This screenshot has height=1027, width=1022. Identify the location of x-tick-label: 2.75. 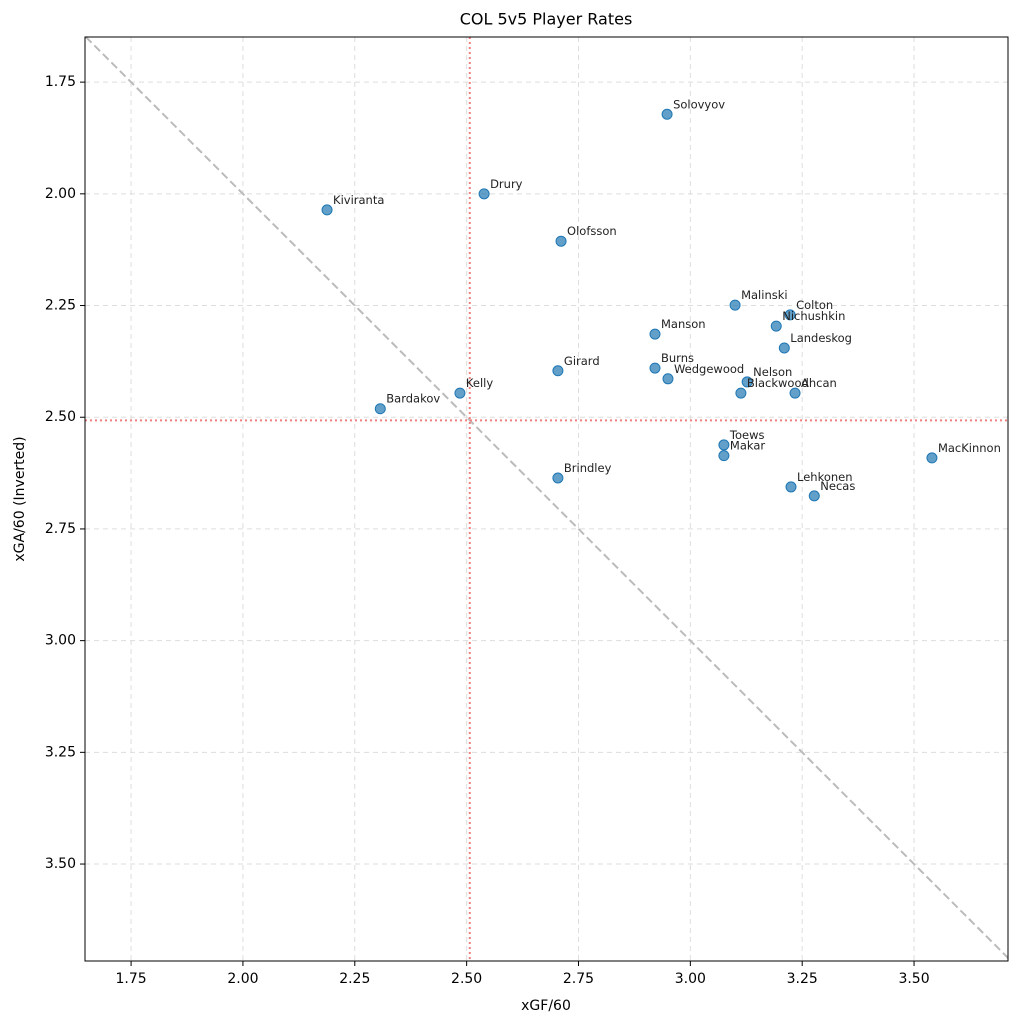
(578, 979).